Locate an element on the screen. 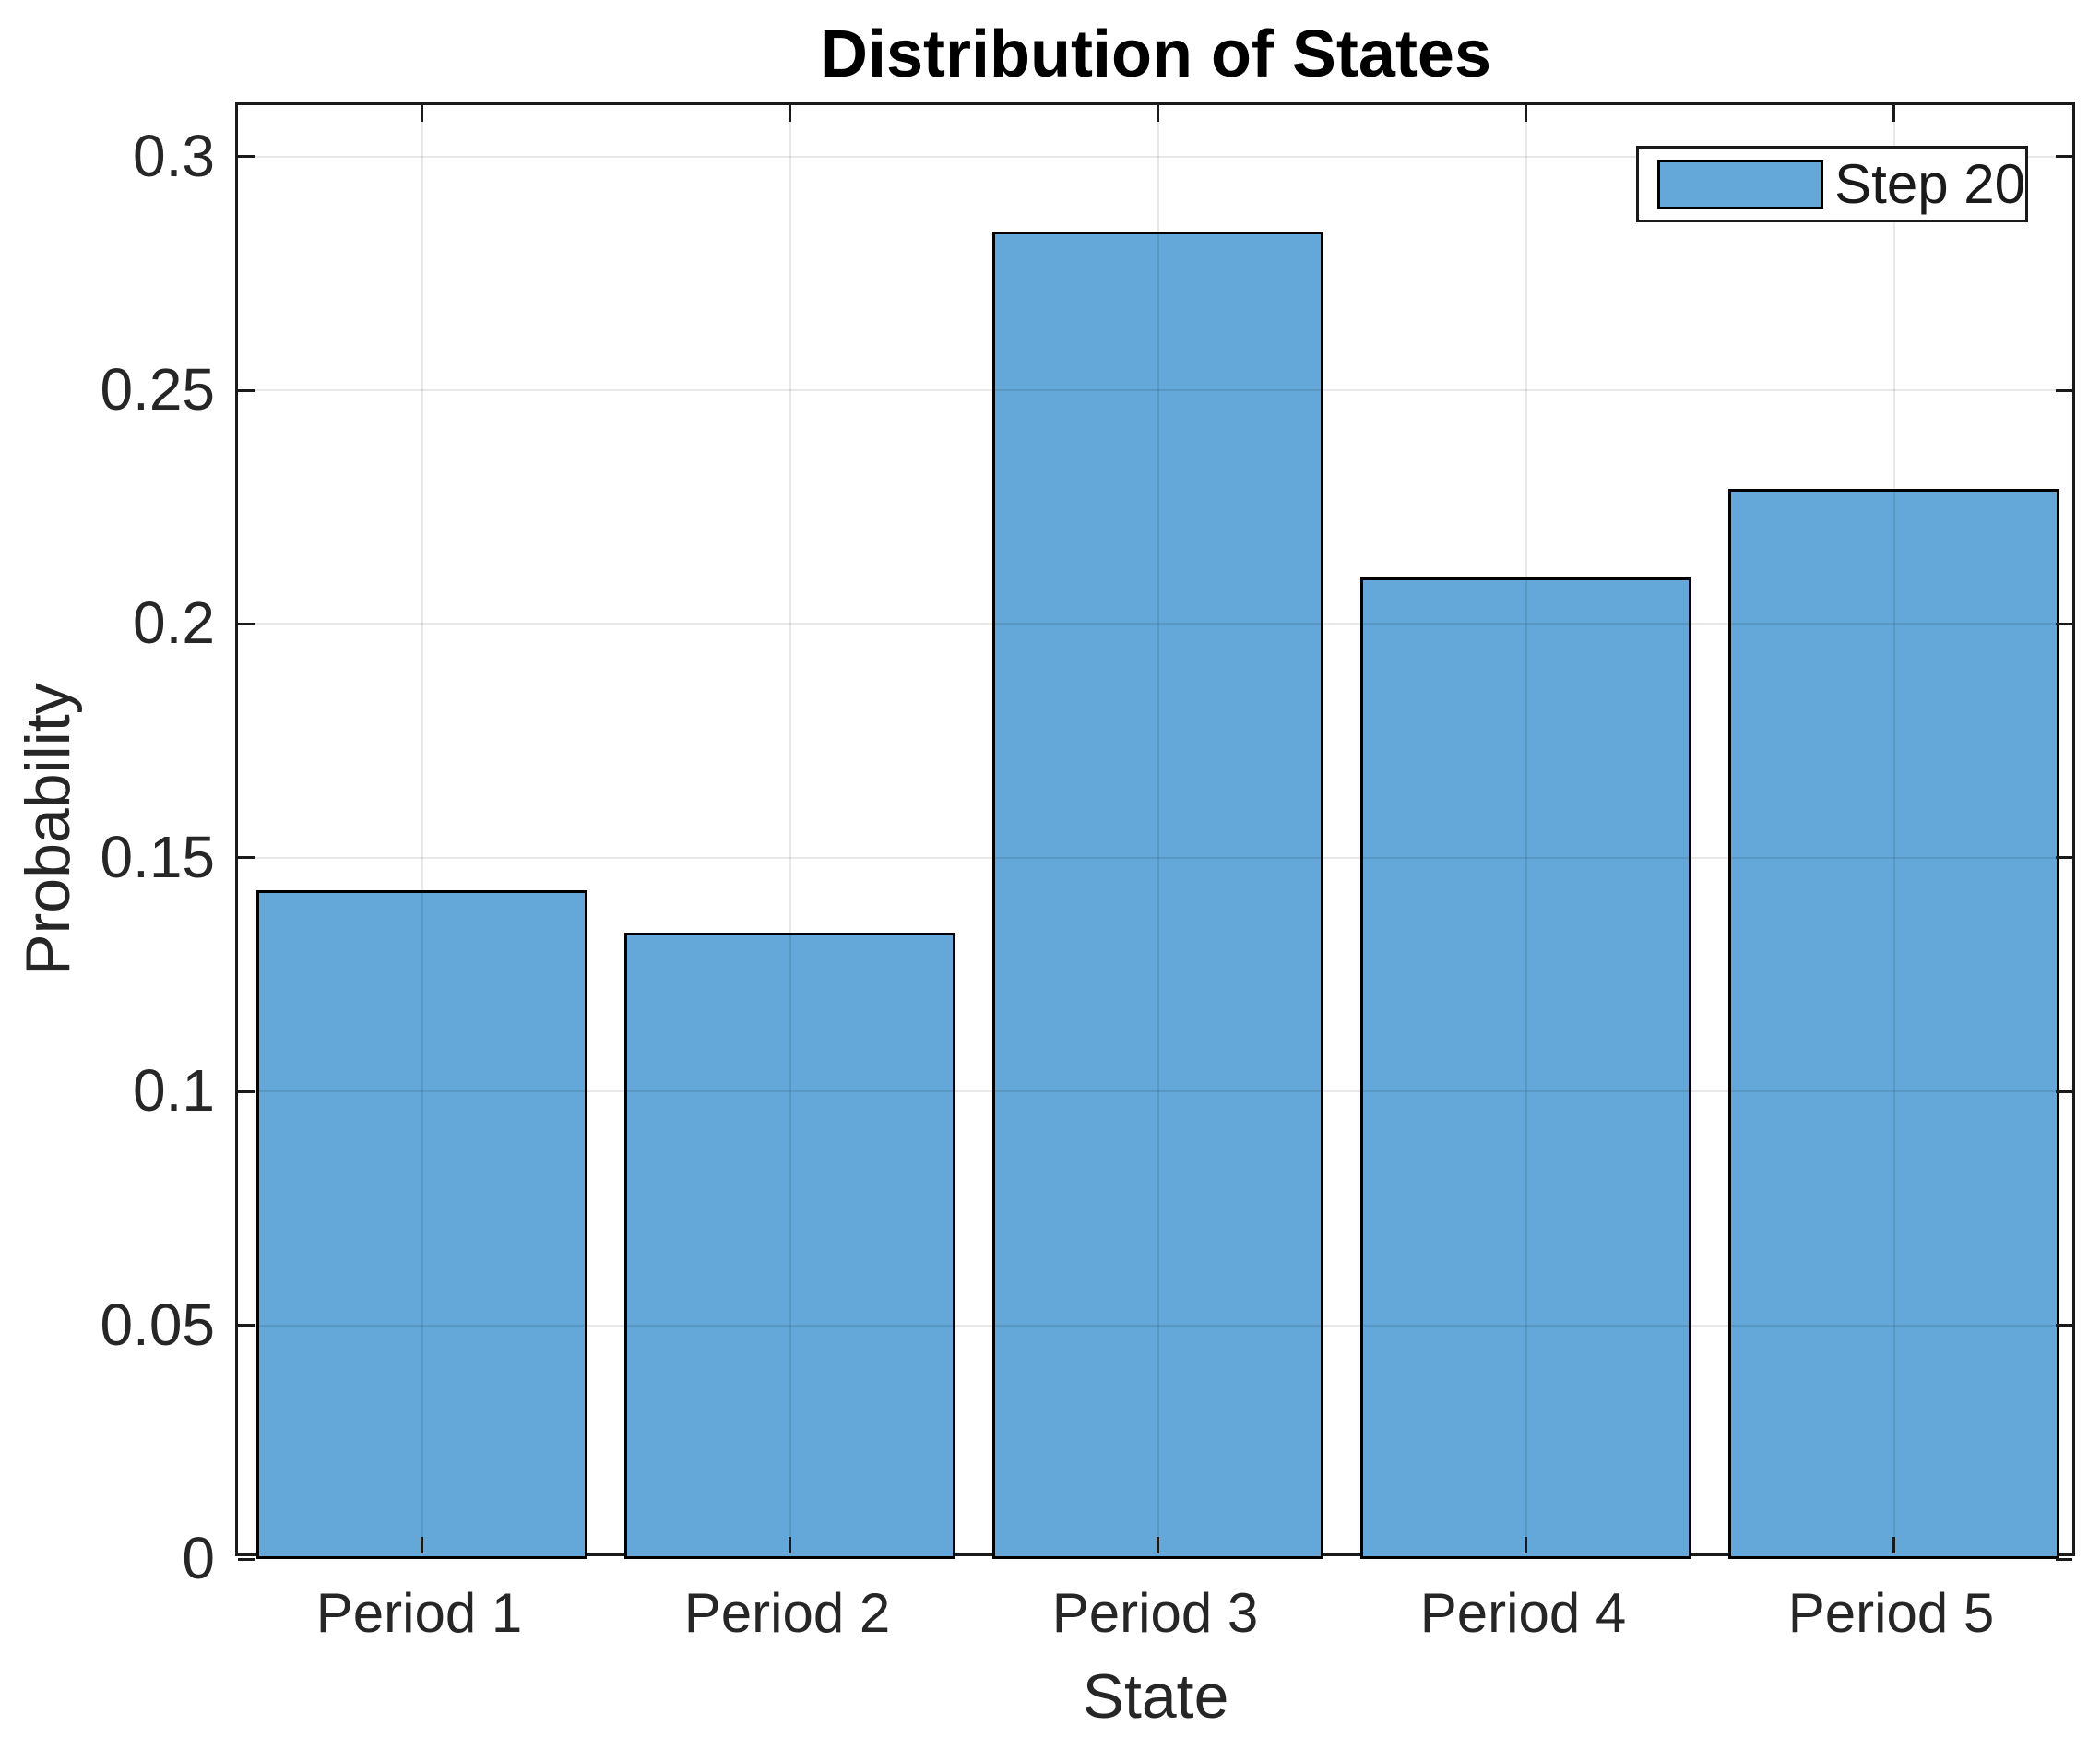 Image resolution: width=2100 pixels, height=1738 pixels. y-tick-label: 0.3 is located at coordinates (174, 155).